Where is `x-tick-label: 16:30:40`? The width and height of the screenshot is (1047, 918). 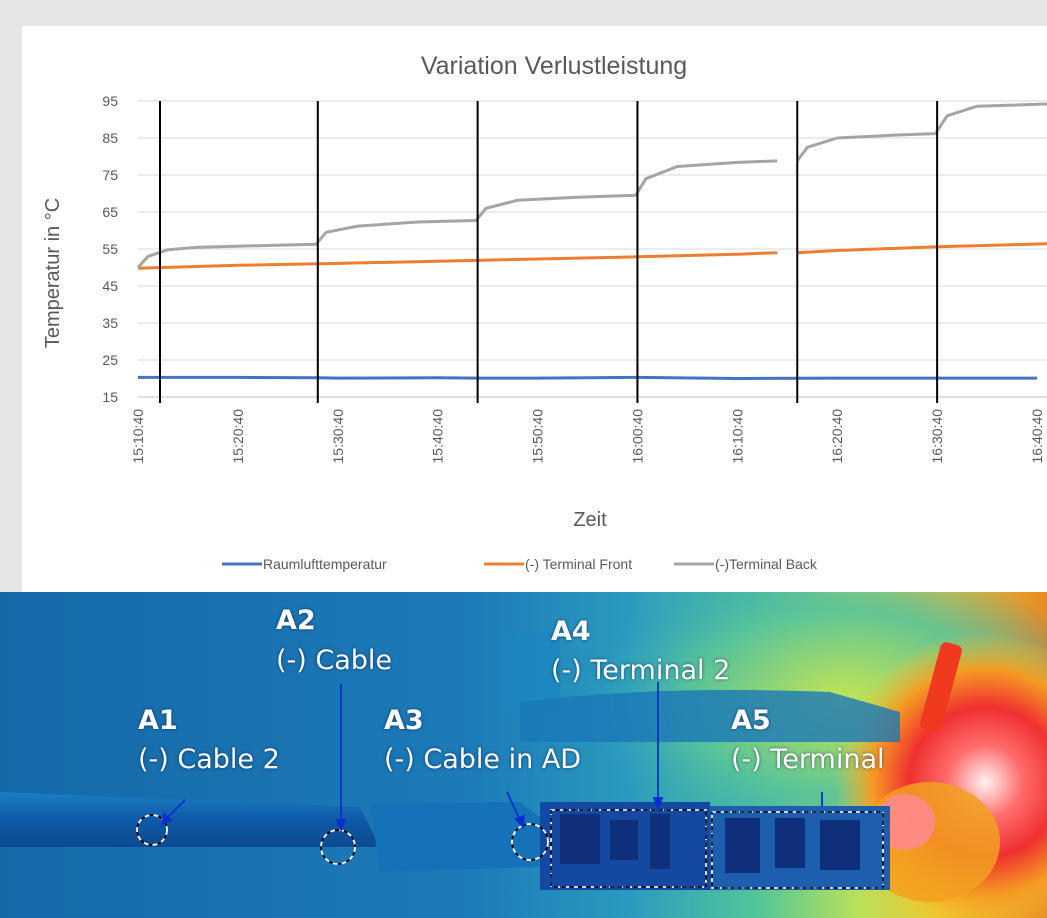 x-tick-label: 16:30:40 is located at coordinates (937, 436).